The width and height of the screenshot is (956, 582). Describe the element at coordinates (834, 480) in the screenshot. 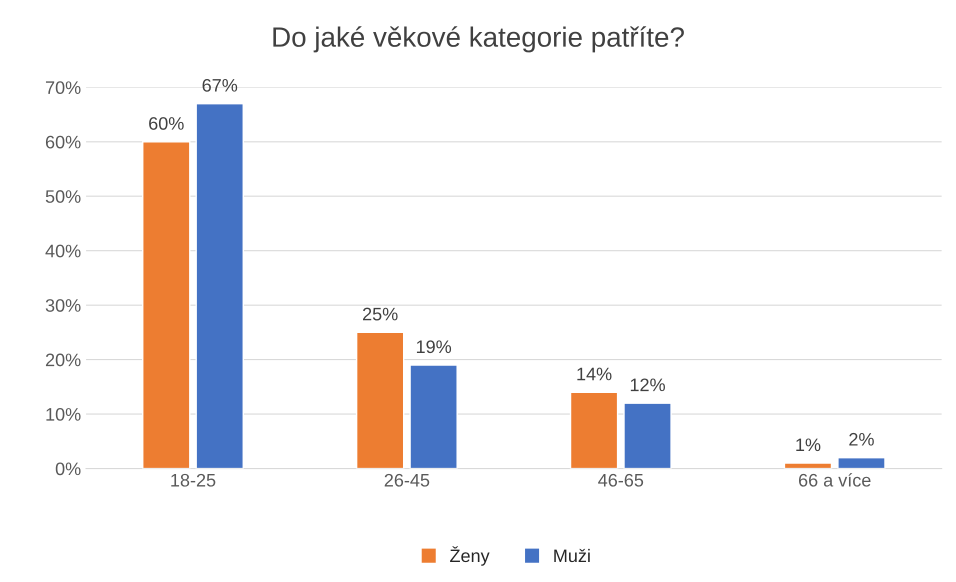

I see `x-tick-label: 66 a více` at that location.